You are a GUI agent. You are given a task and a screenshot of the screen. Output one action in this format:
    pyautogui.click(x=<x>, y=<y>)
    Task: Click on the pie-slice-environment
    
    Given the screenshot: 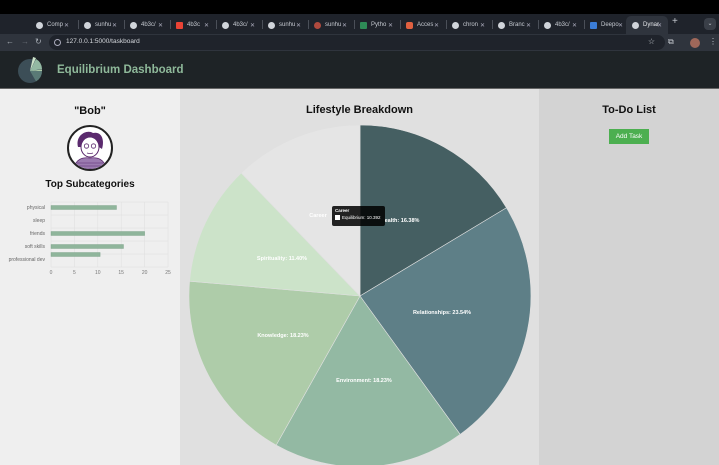 What is the action you would take?
    pyautogui.click(x=368, y=380)
    